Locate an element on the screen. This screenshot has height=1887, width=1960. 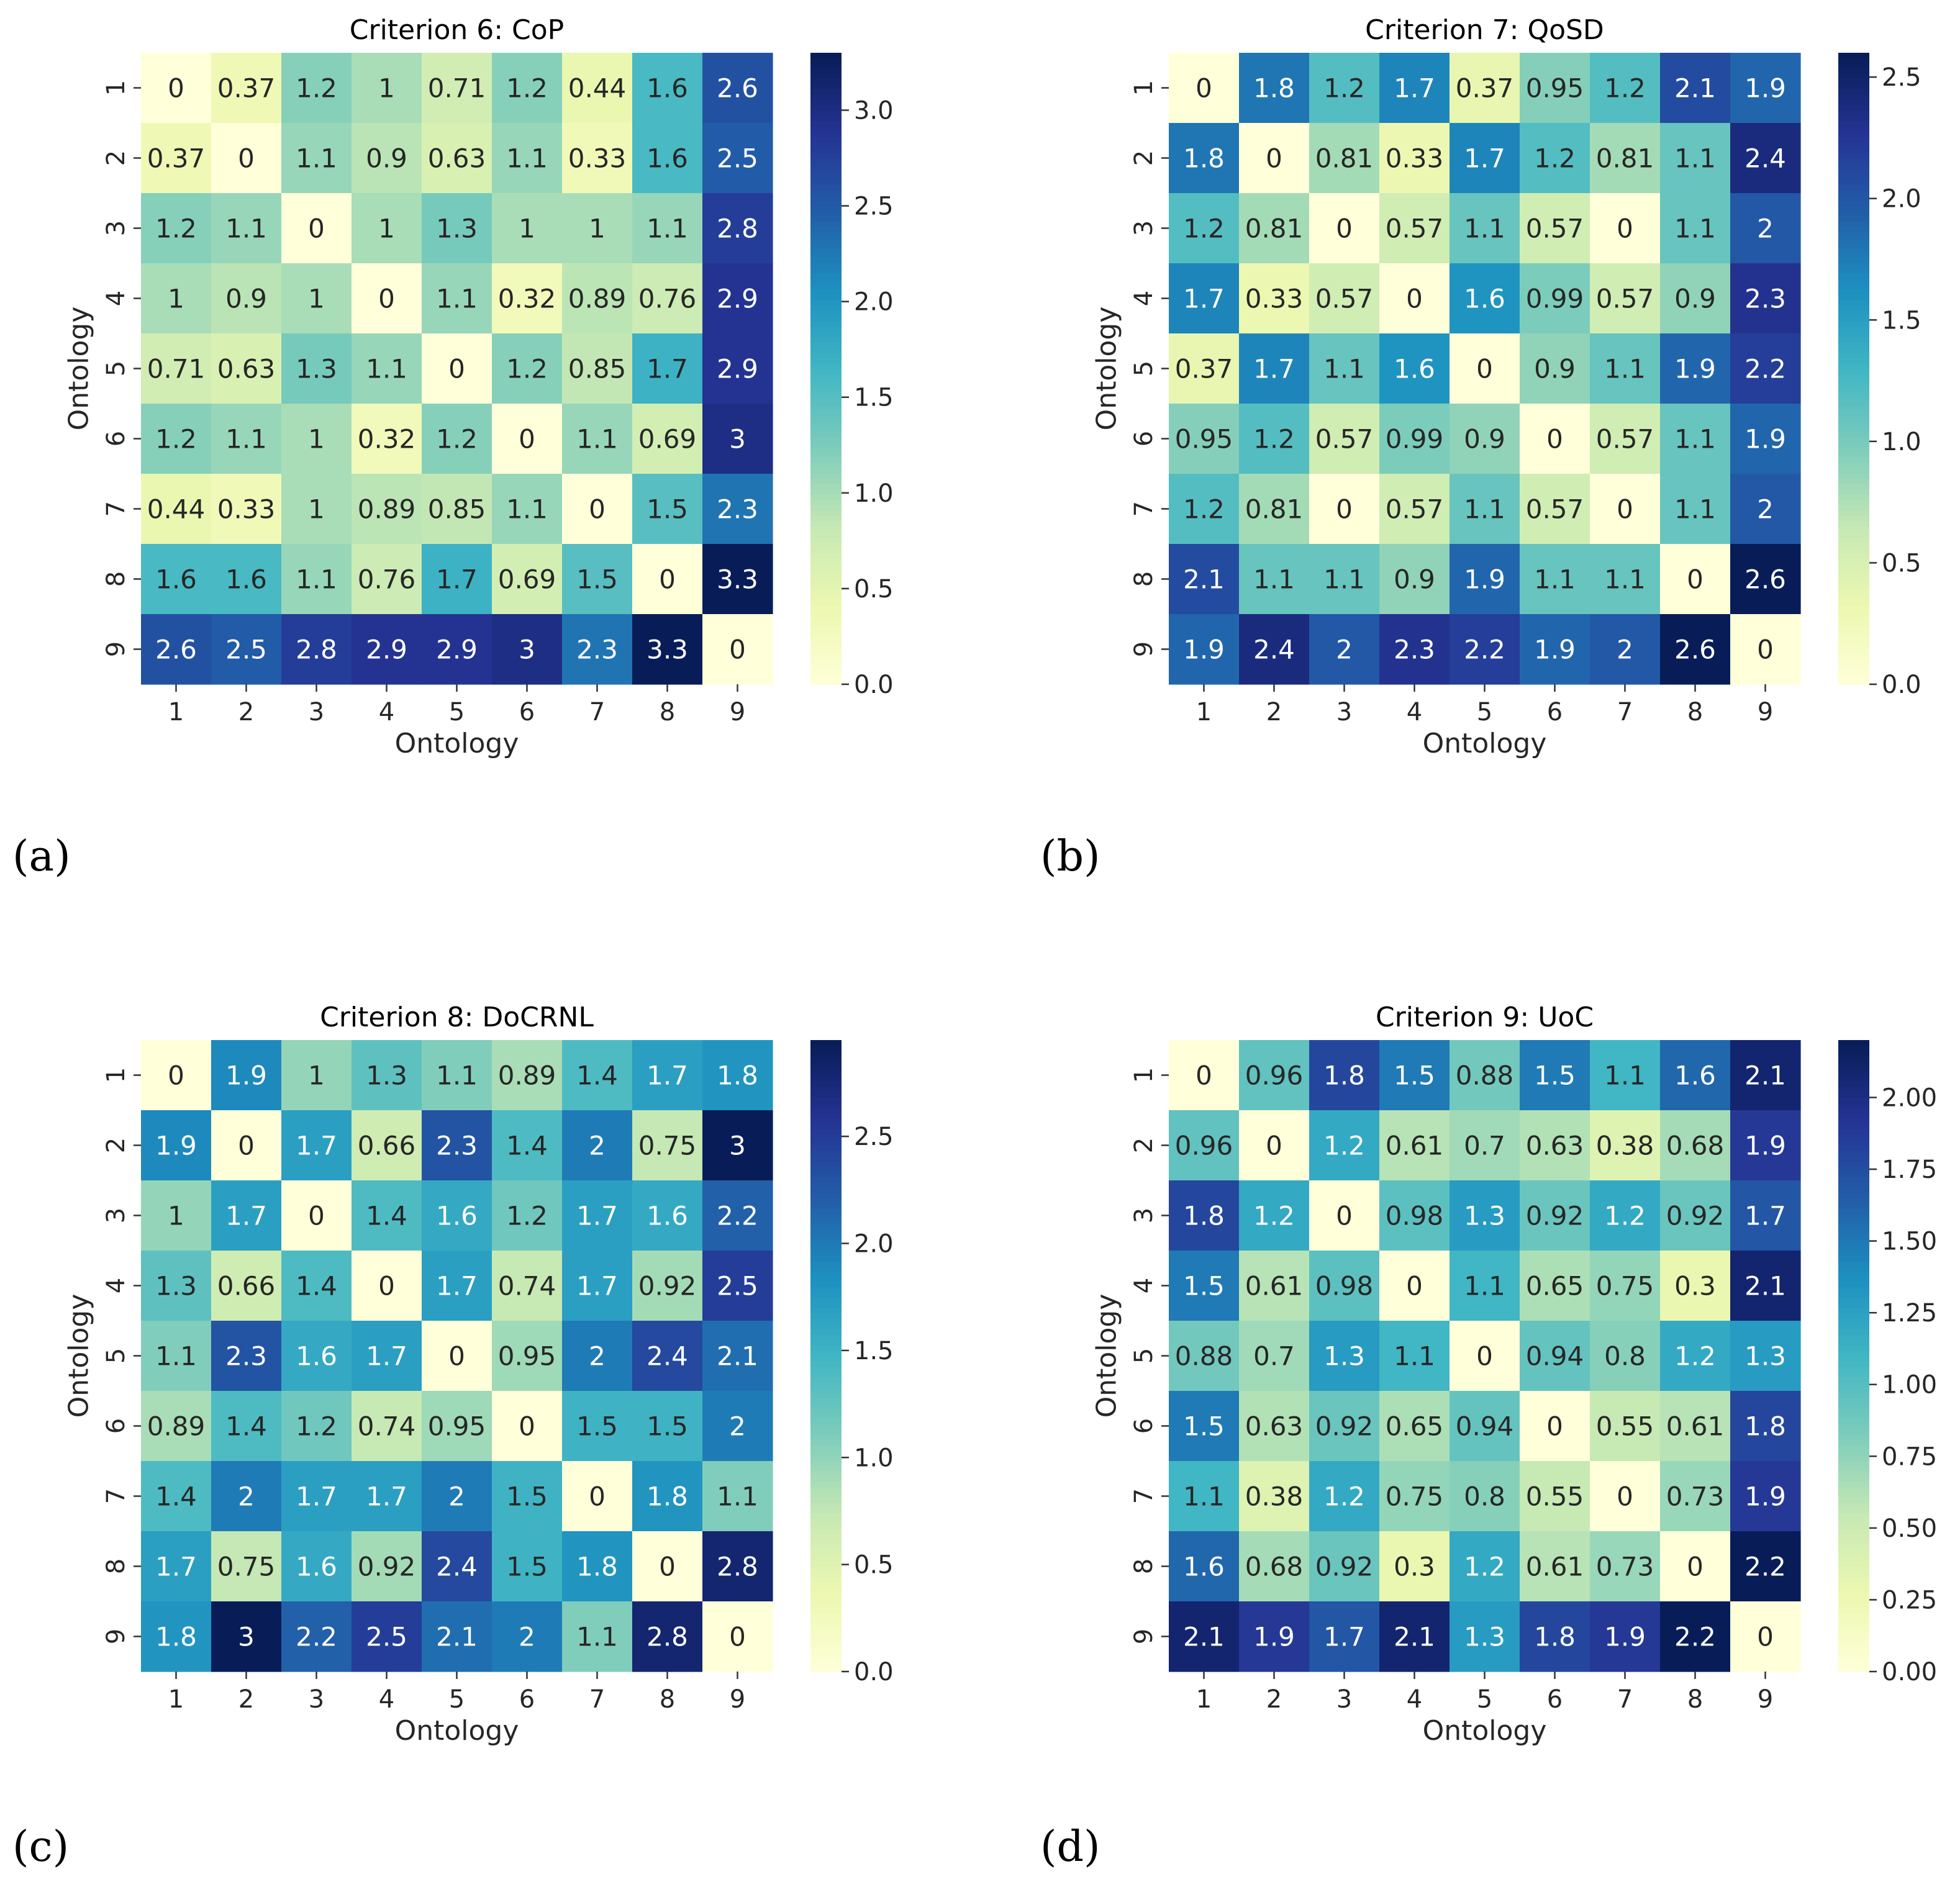
y-tick-label: 2 is located at coordinates (1144, 158).